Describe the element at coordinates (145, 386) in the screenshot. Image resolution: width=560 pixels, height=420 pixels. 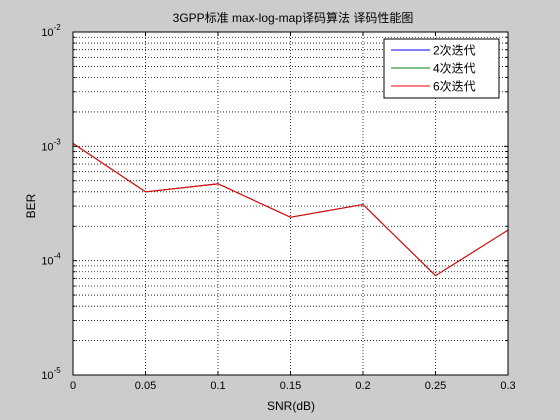
I see `x-tick-label: 0.05` at that location.